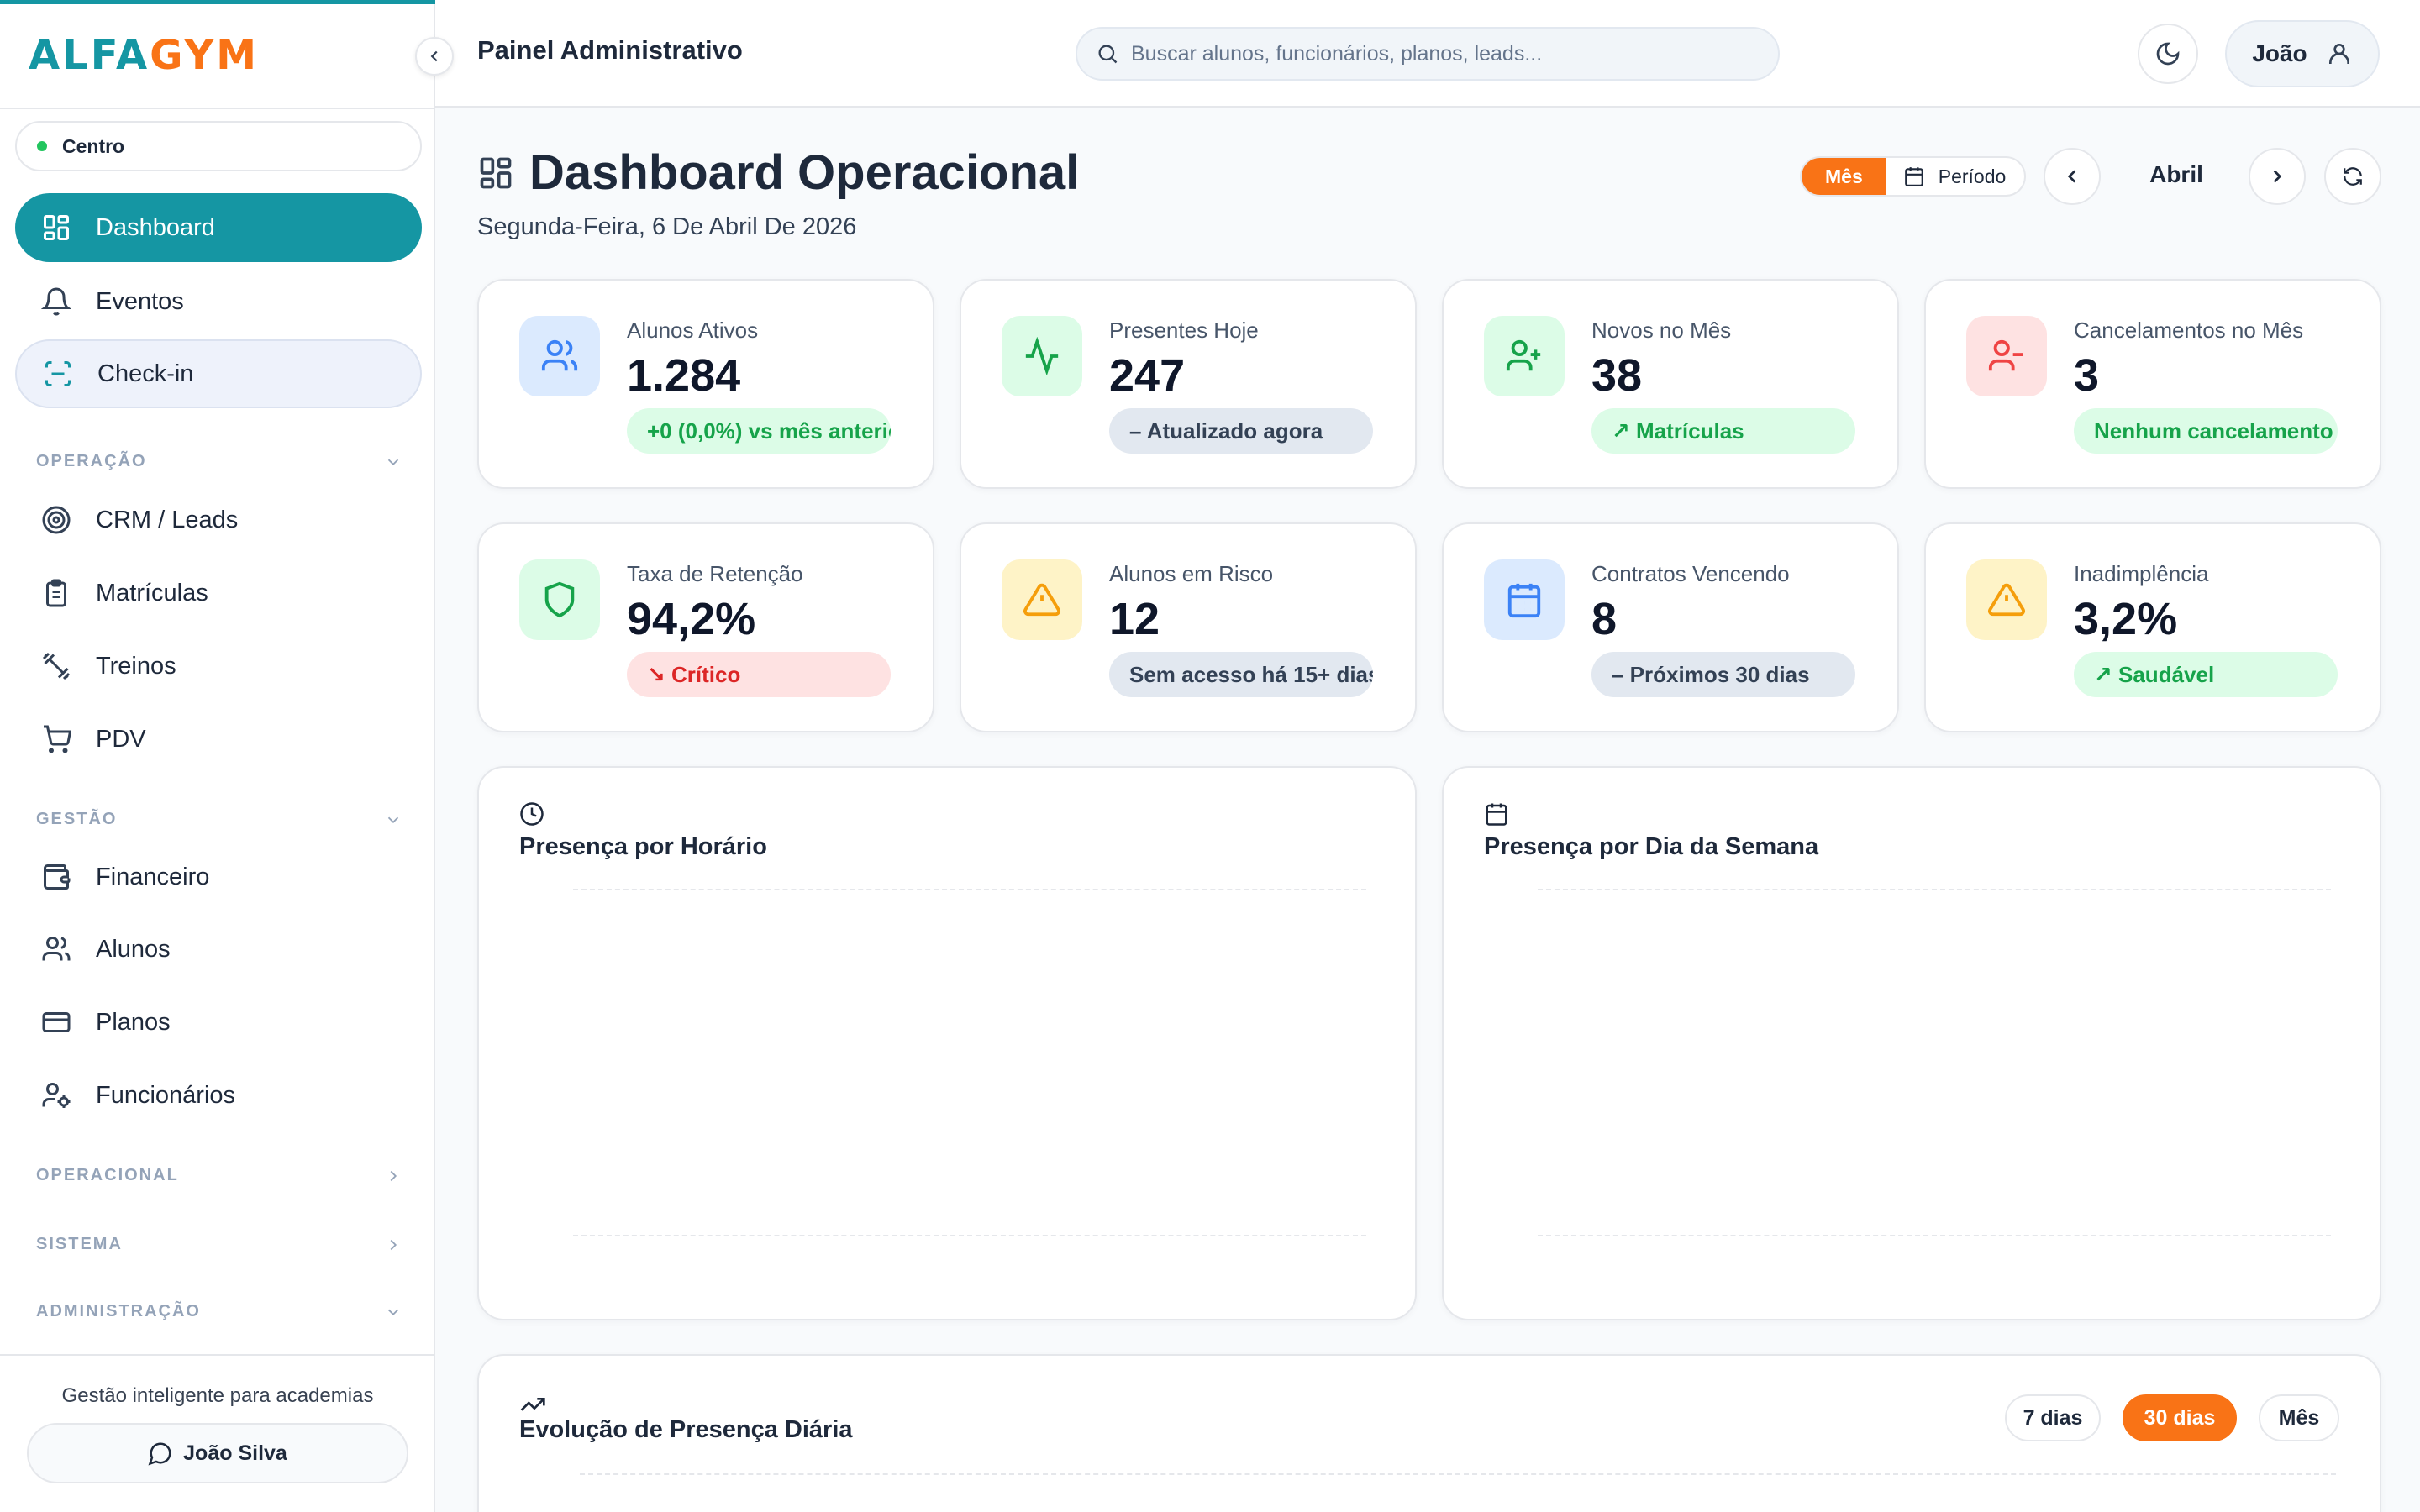  Describe the element at coordinates (1042, 356) in the screenshot. I see `activity-icon` at that location.